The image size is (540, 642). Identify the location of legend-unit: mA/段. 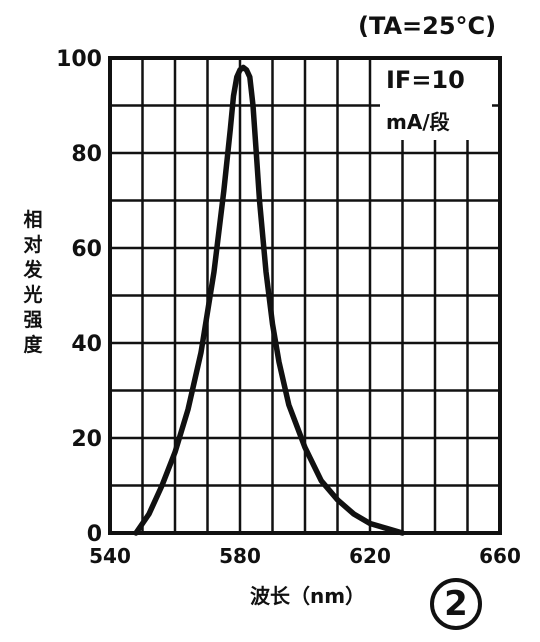
(418, 122).